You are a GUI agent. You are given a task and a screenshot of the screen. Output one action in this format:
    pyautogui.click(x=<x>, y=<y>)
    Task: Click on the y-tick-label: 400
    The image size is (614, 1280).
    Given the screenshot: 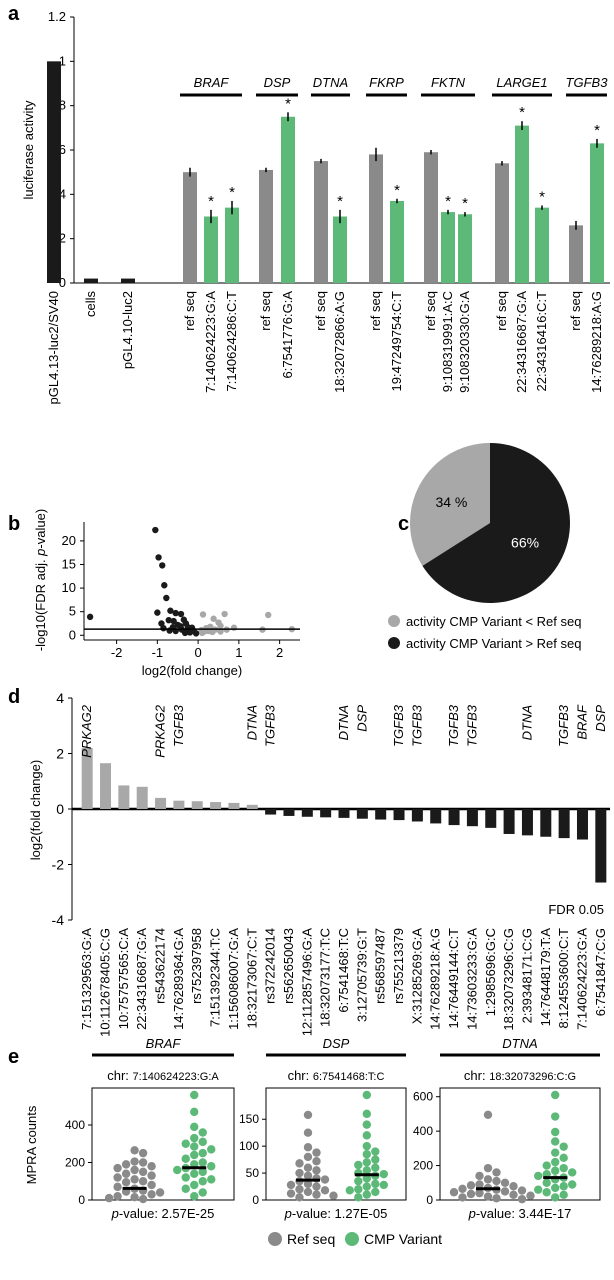 What is the action you would take?
    pyautogui.click(x=75, y=1125)
    